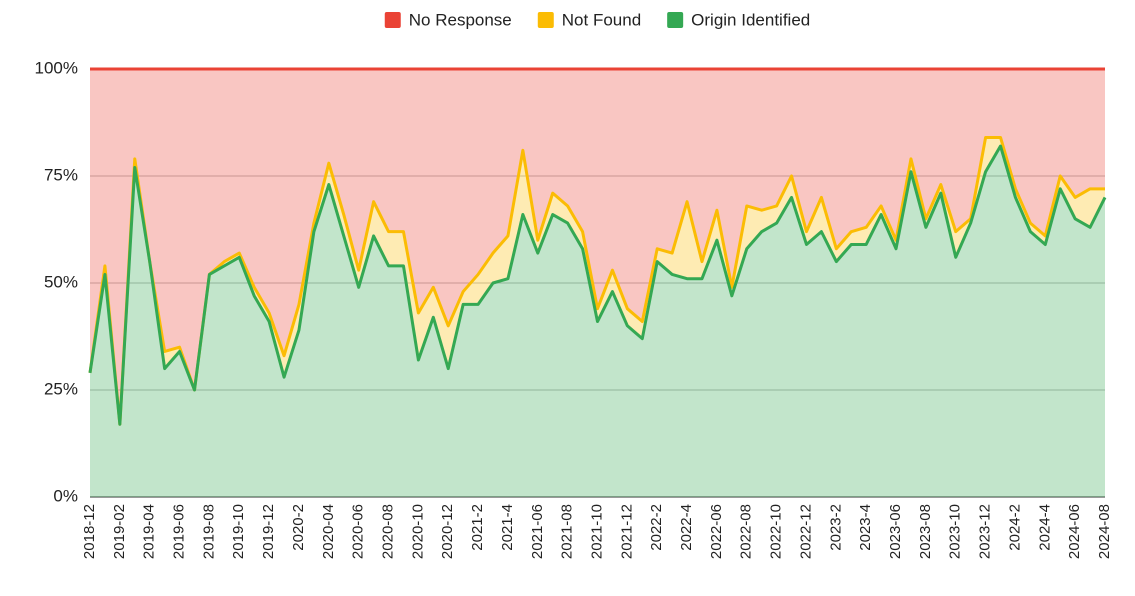 This screenshot has width=1135, height=596. What do you see at coordinates (61, 388) in the screenshot?
I see `y-tick-label: 25%` at bounding box center [61, 388].